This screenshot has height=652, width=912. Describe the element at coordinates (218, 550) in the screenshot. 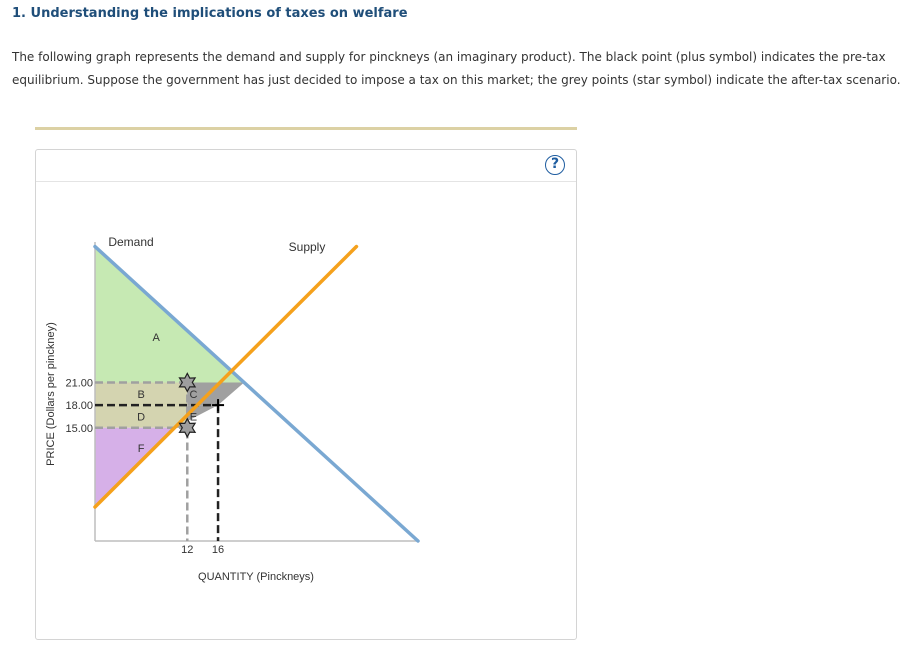

I see `x-tick-label: 16` at that location.